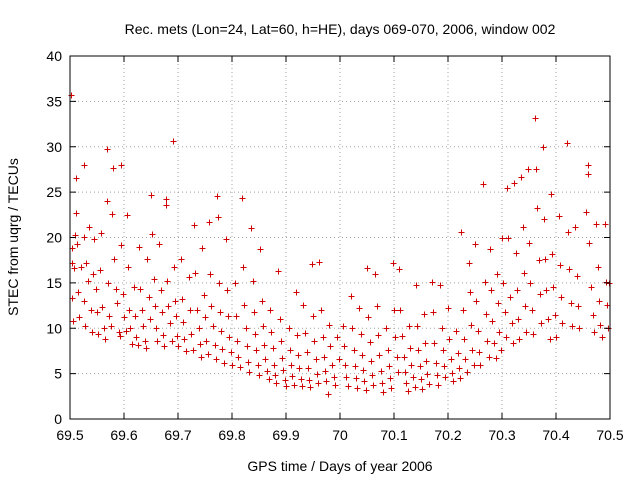  I want to click on x-tick-label: 70.5, so click(609, 435).